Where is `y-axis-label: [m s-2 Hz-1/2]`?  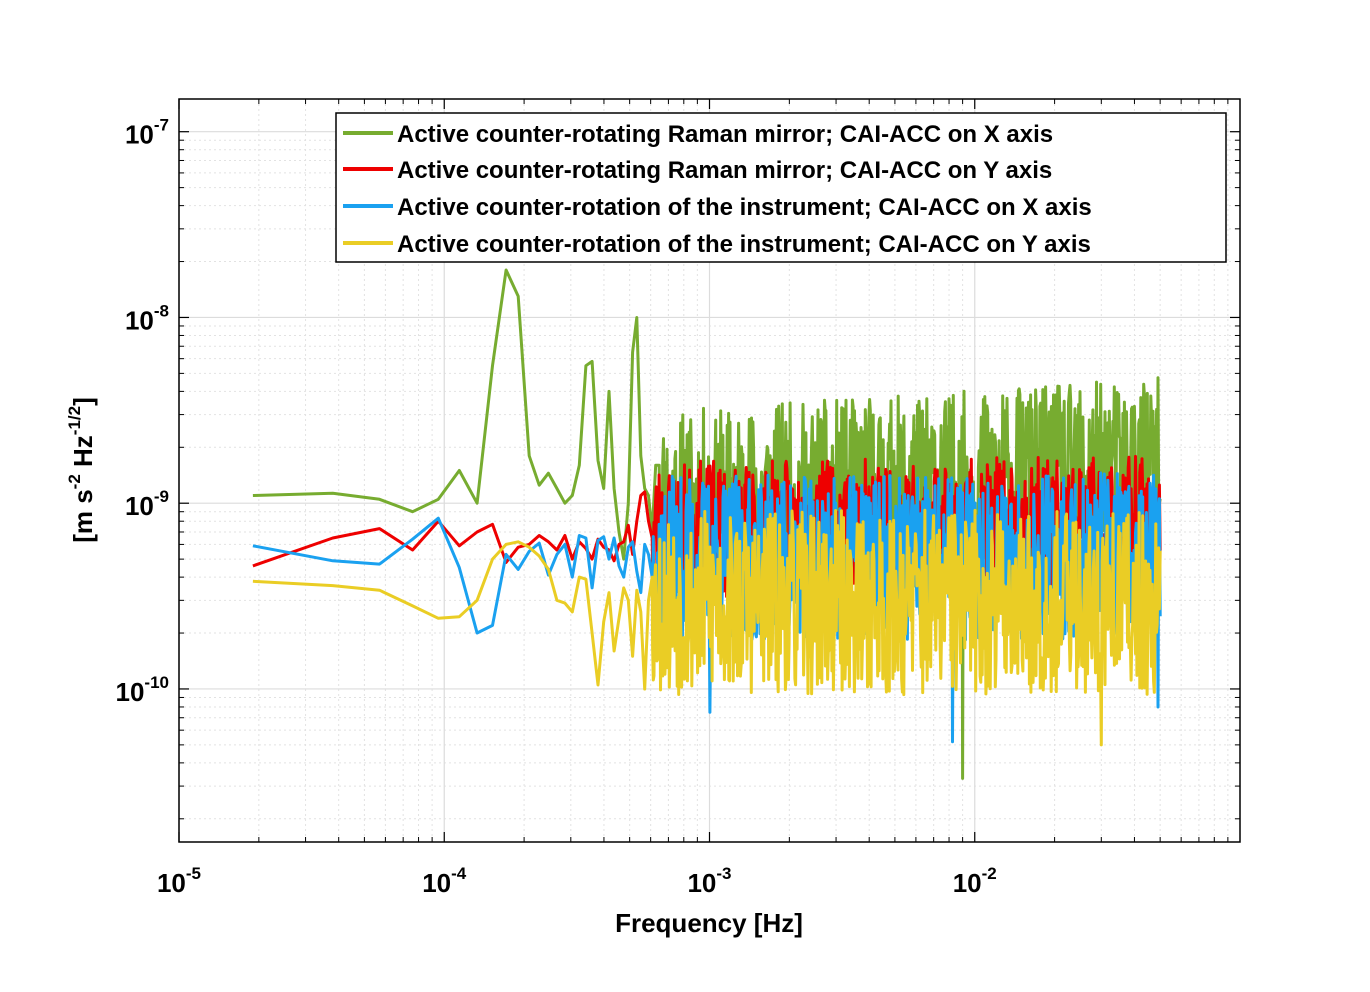 y-axis-label: [m s-2 Hz-1/2] is located at coordinates (81, 470).